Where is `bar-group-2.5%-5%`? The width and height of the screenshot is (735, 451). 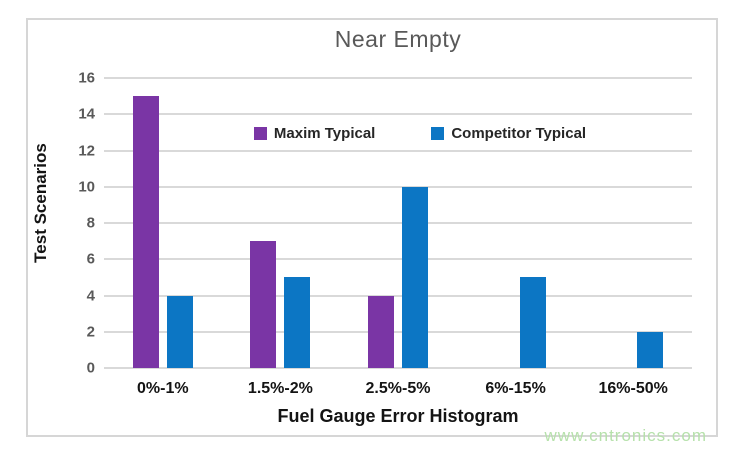
bar-group-2.5%-5% is located at coordinates (398, 223).